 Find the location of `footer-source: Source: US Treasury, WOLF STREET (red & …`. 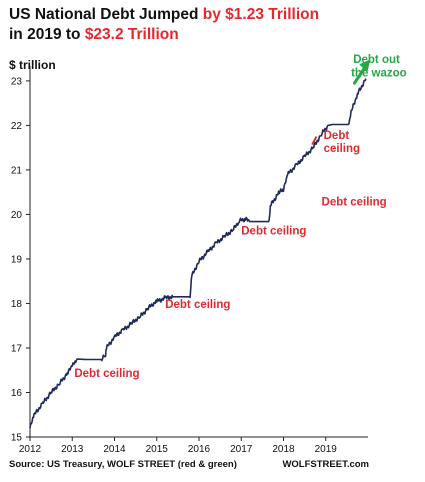

footer-source: Source: US Treasury, WOLF STREET (red & … is located at coordinates (123, 464).